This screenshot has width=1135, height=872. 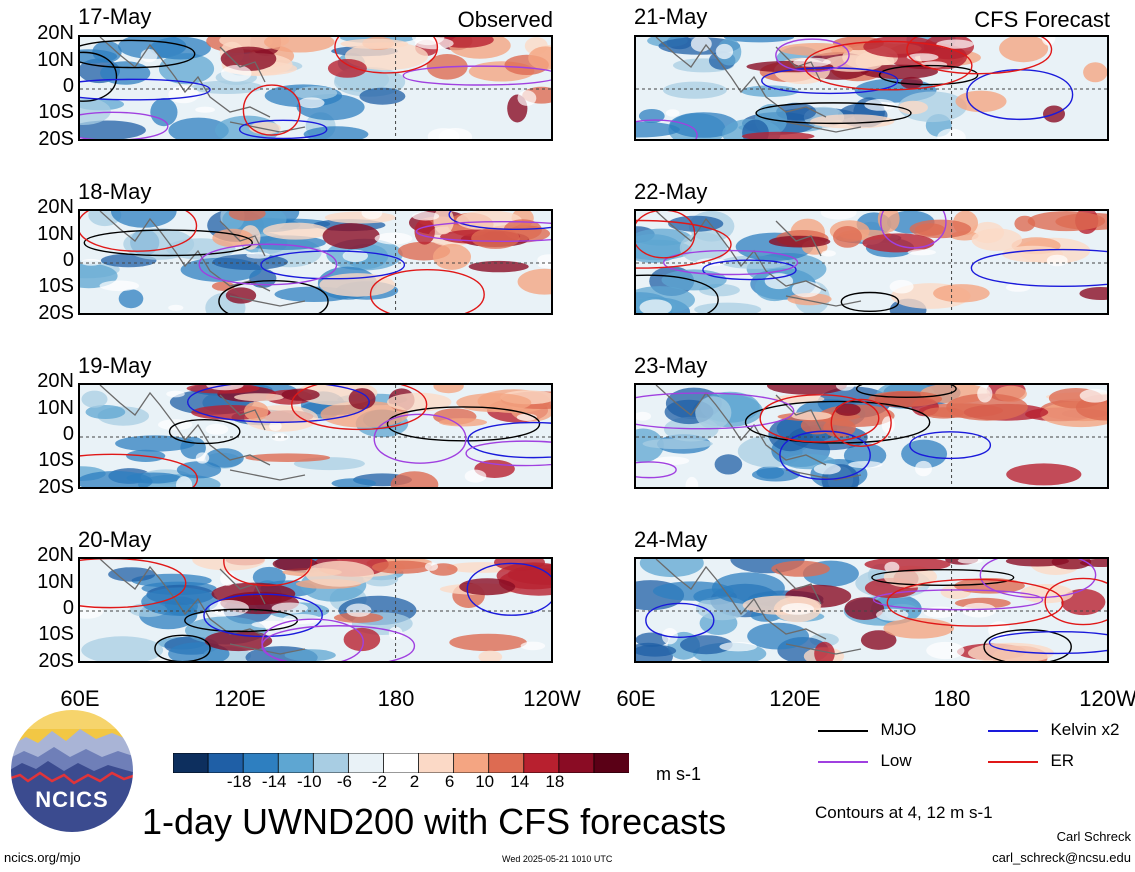 I want to click on lat-label-row4-3: 10S, so click(x=56, y=634).